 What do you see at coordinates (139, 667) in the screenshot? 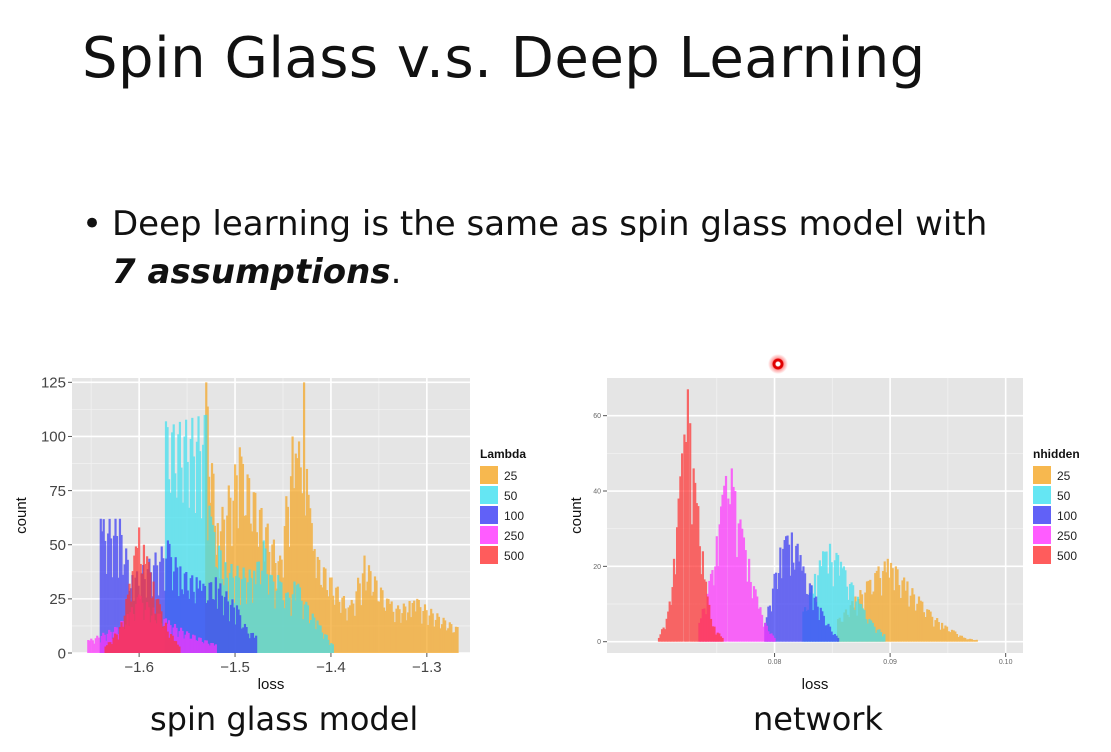
I see `x-tick-label: −1.6` at bounding box center [139, 667].